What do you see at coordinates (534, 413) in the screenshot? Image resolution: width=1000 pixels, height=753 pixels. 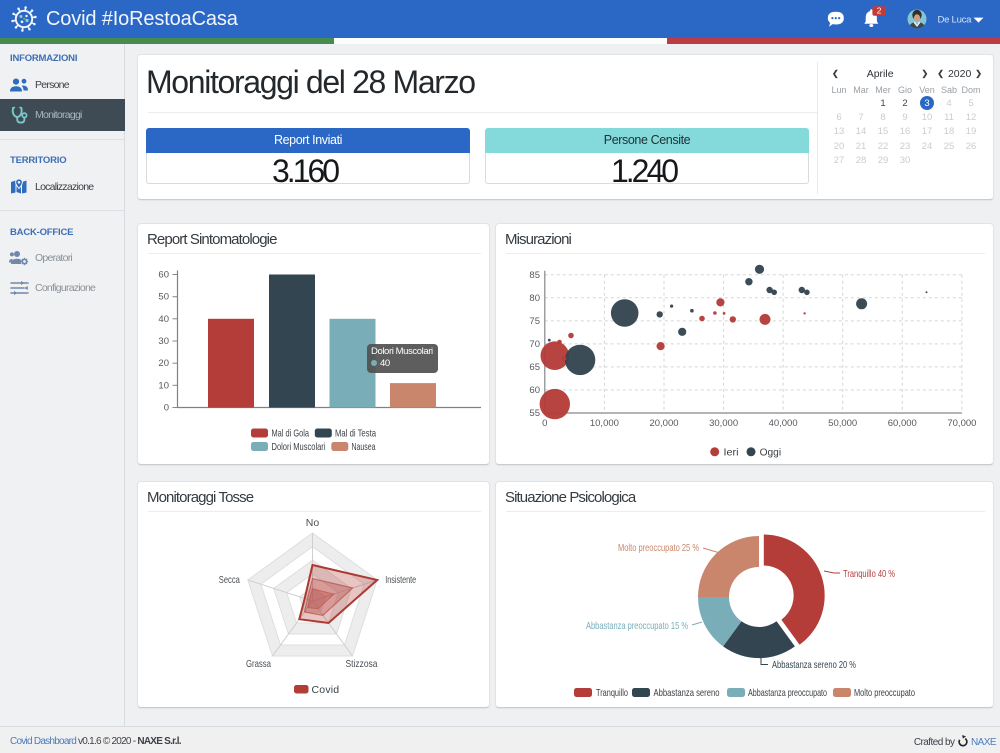 I see `svg-text: 55` at bounding box center [534, 413].